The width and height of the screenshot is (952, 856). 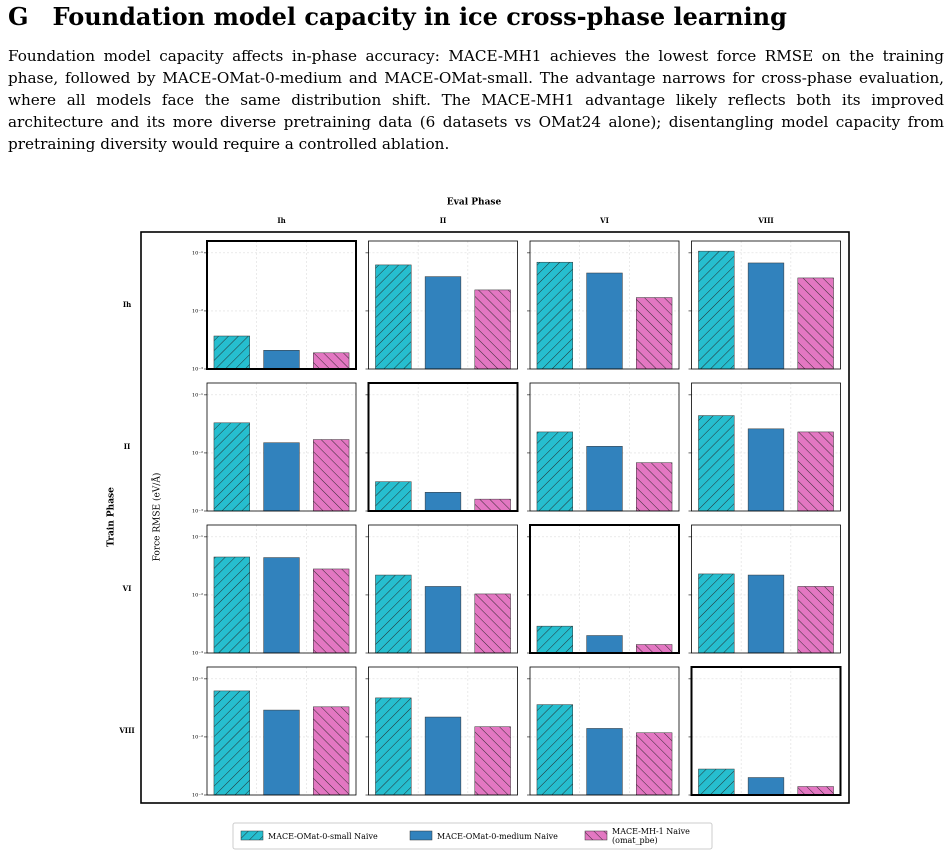 I want to click on legend-label: MACE-OMat-0-small Naive, so click(x=323, y=836).